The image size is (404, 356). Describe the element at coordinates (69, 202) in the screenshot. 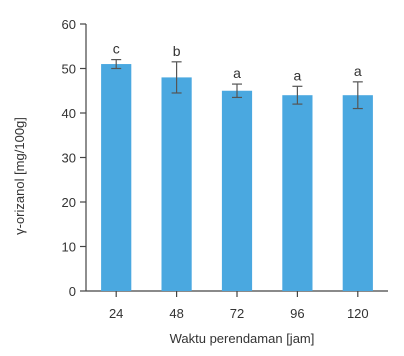

I see `y-tick-label: 20` at that location.